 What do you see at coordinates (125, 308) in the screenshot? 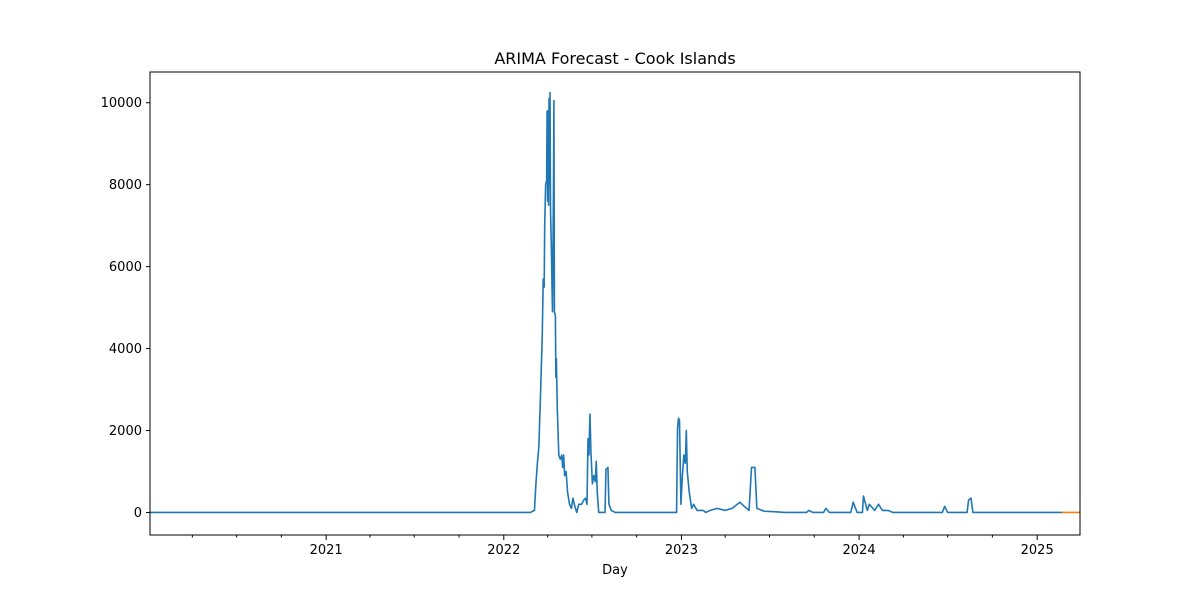
I see `y-axis: 0 2000 4000 6000 8000 10000` at bounding box center [125, 308].